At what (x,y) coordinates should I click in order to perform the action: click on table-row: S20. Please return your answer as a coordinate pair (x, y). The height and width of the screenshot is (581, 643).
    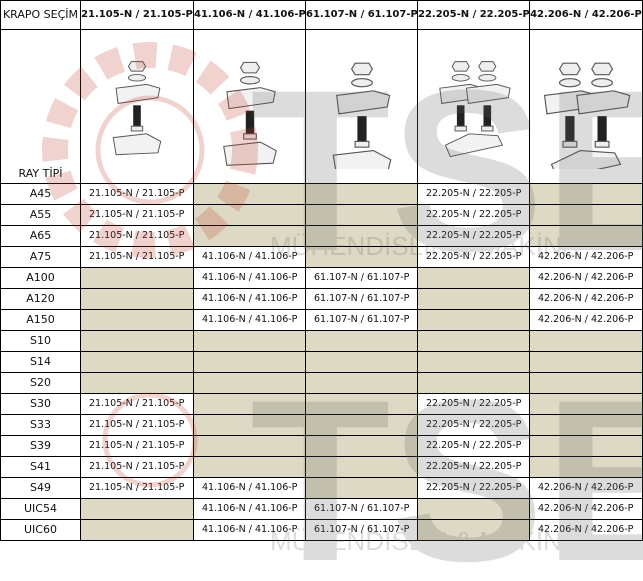
    Looking at the image, I should click on (321, 383).